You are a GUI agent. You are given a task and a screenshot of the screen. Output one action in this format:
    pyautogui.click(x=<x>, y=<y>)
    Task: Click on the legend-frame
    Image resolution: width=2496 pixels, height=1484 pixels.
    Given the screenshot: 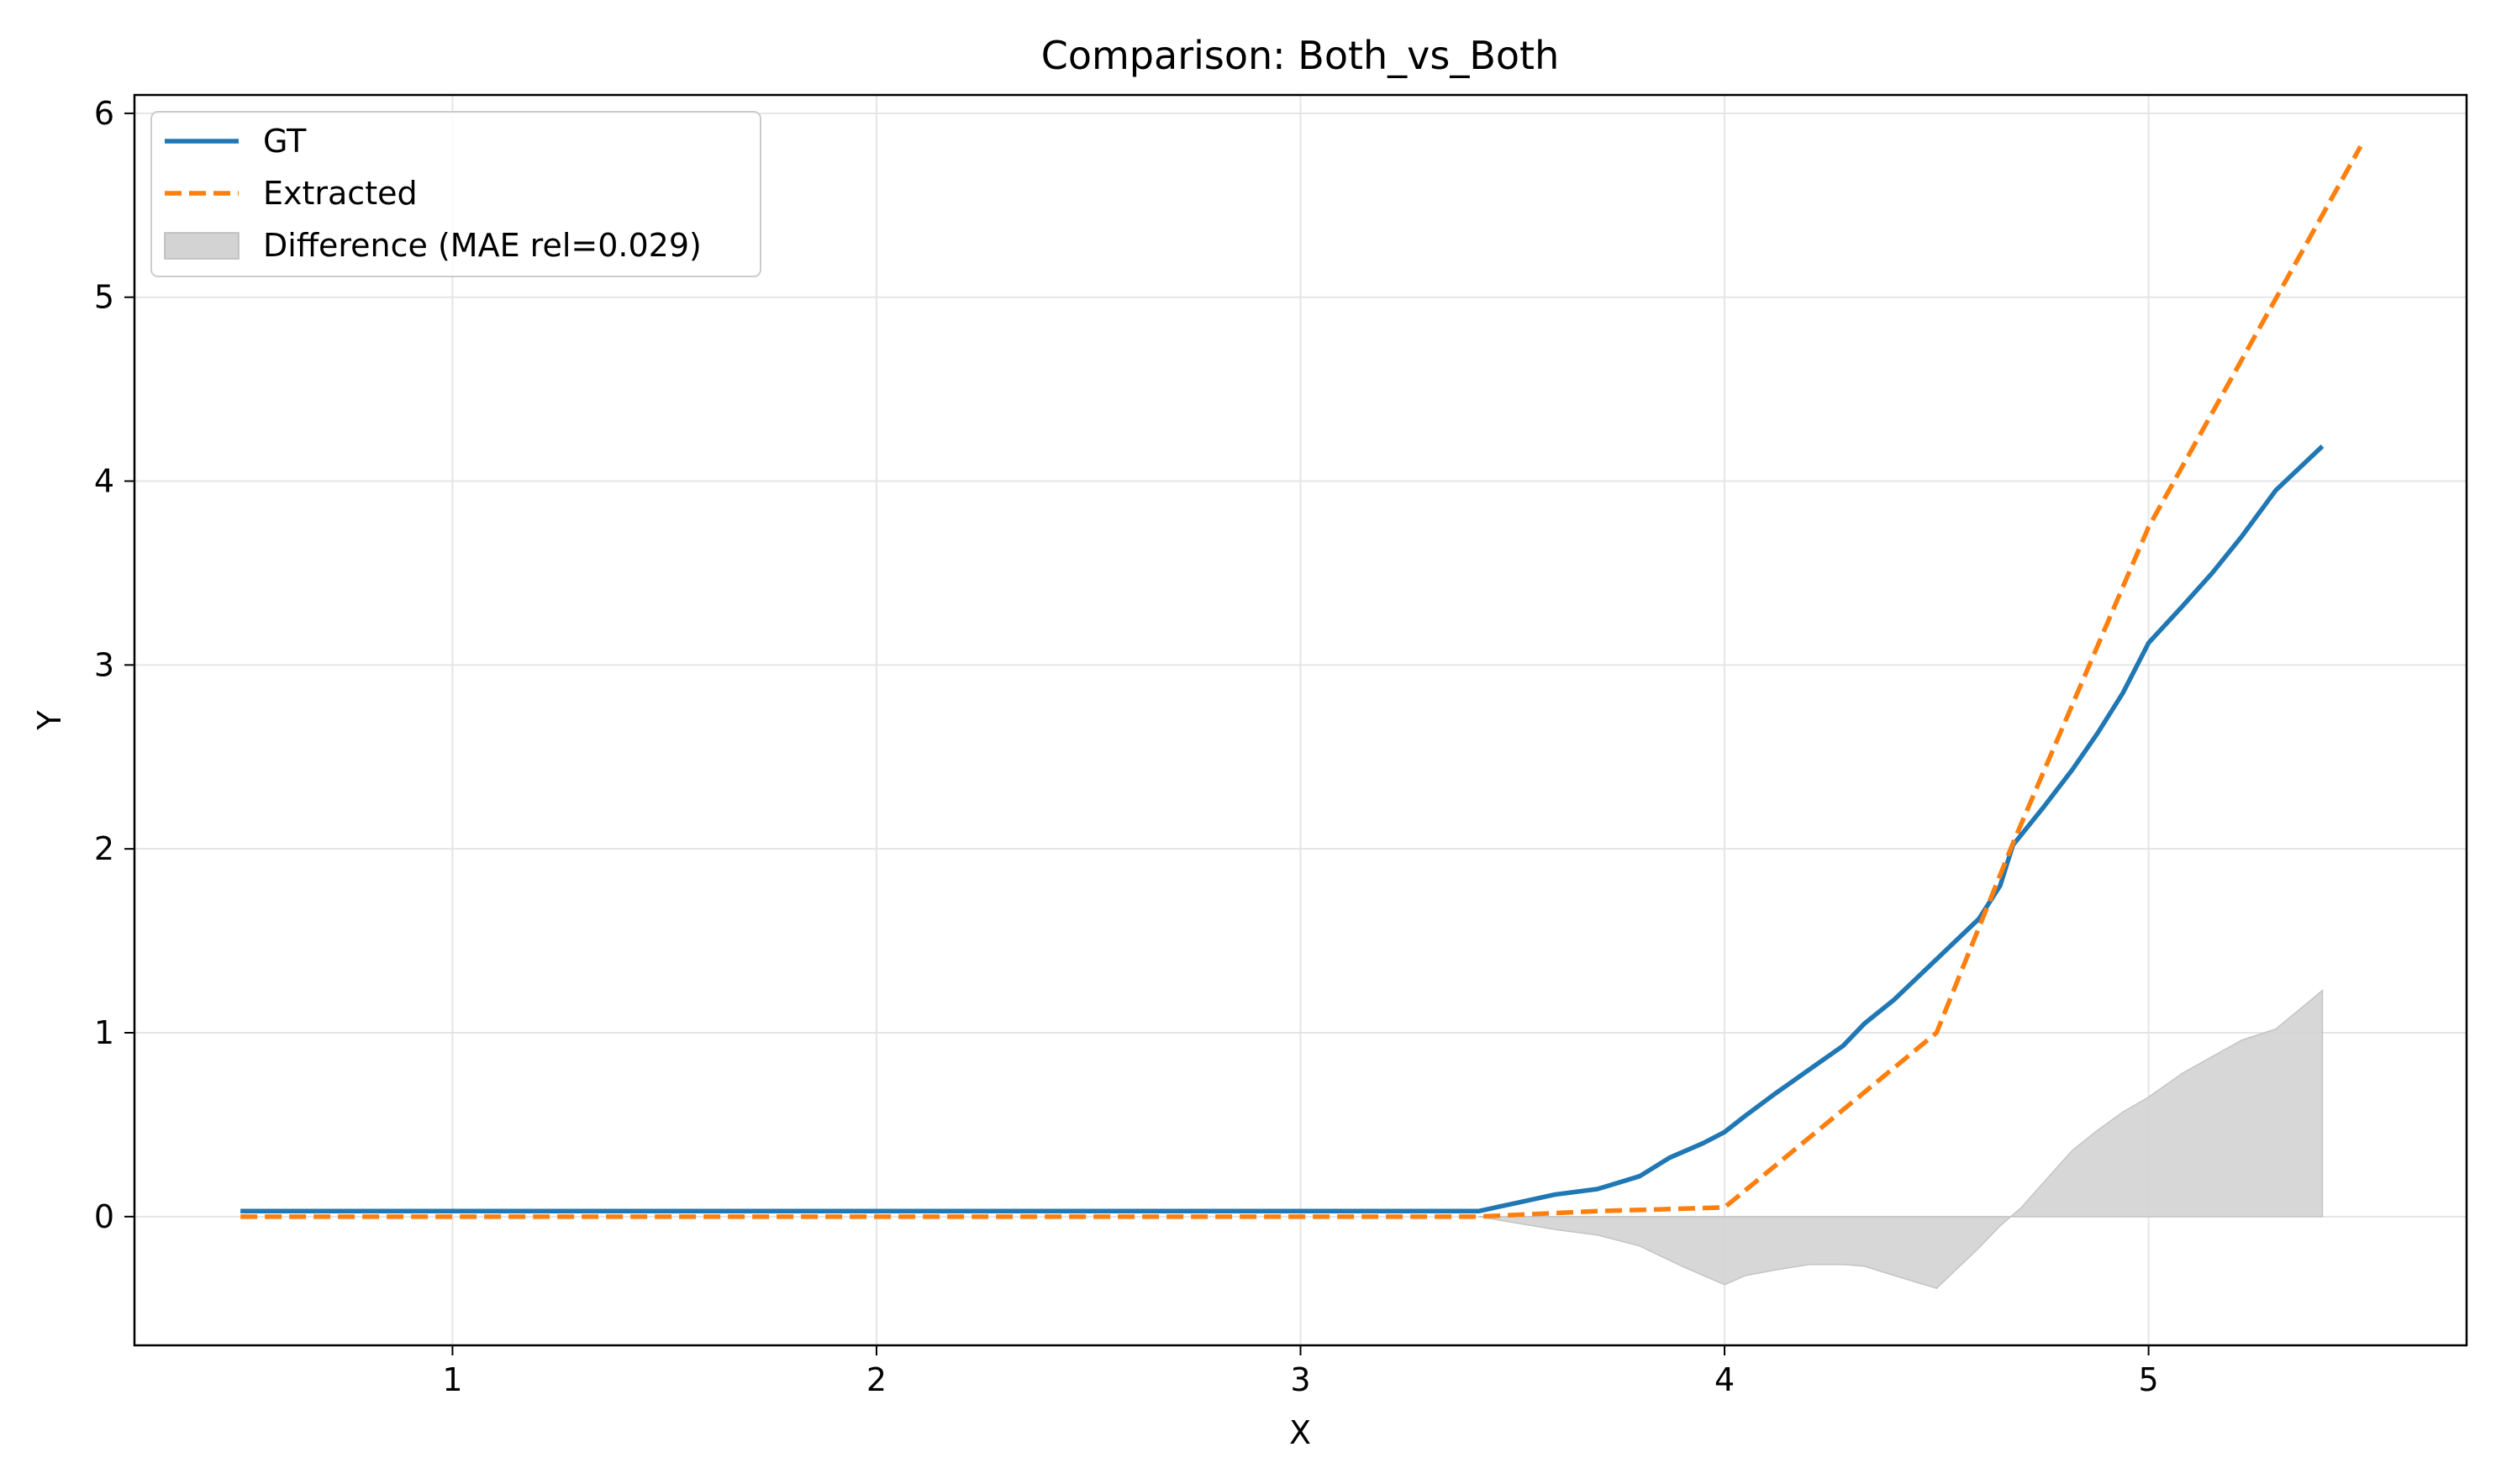 What is the action you would take?
    pyautogui.click(x=456, y=194)
    